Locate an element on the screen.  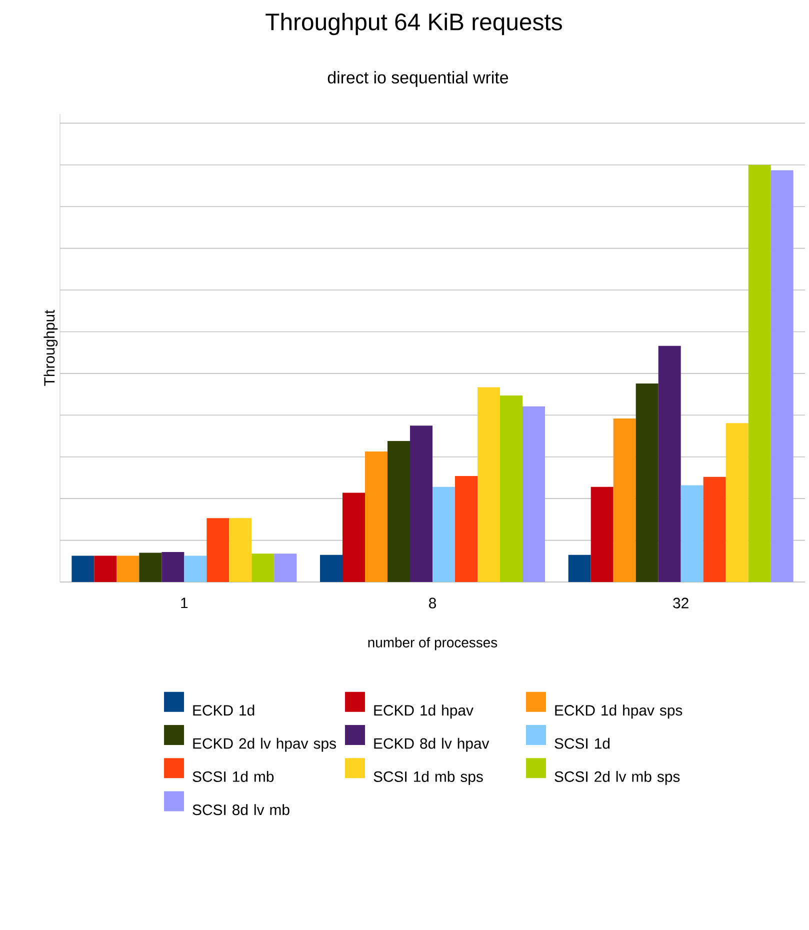
legend-label: ECKD 1d is located at coordinates (223, 710).